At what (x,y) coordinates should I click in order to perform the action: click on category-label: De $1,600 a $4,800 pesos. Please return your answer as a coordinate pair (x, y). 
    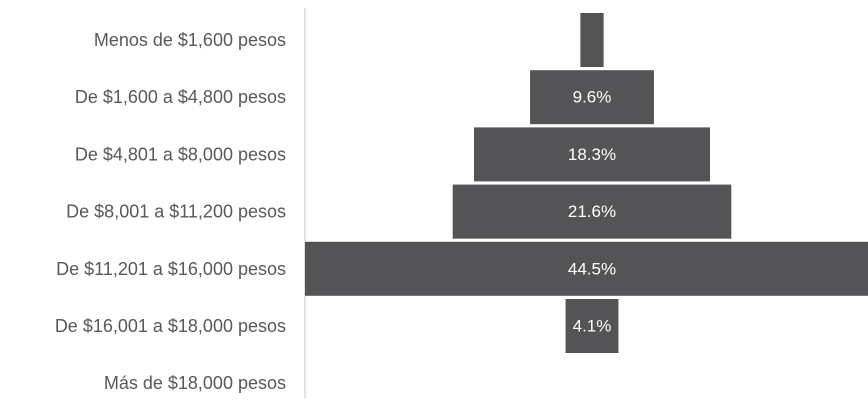
    Looking at the image, I should click on (180, 97).